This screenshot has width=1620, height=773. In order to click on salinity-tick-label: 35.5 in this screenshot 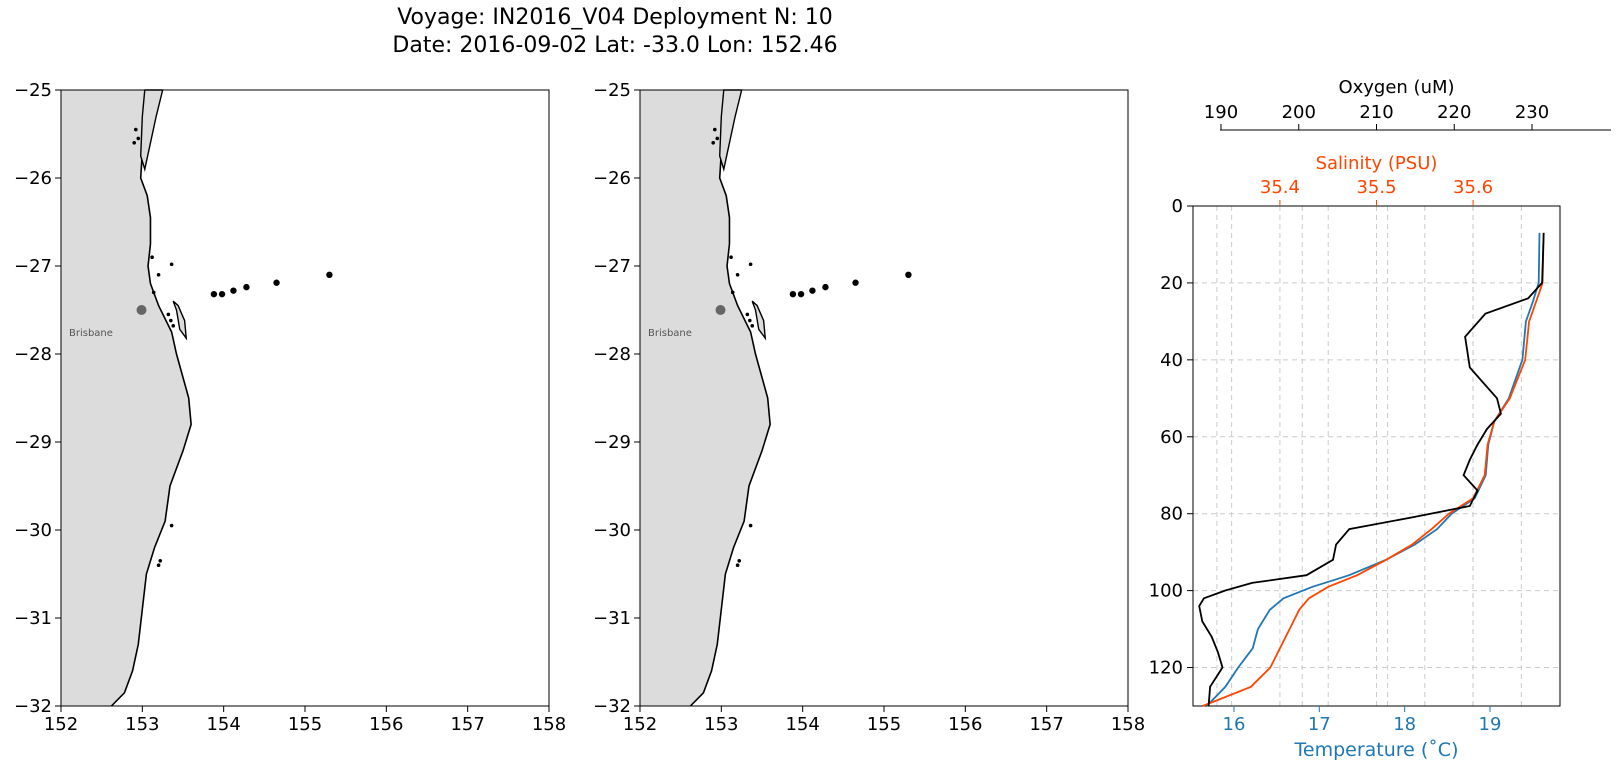, I will do `click(1376, 187)`.